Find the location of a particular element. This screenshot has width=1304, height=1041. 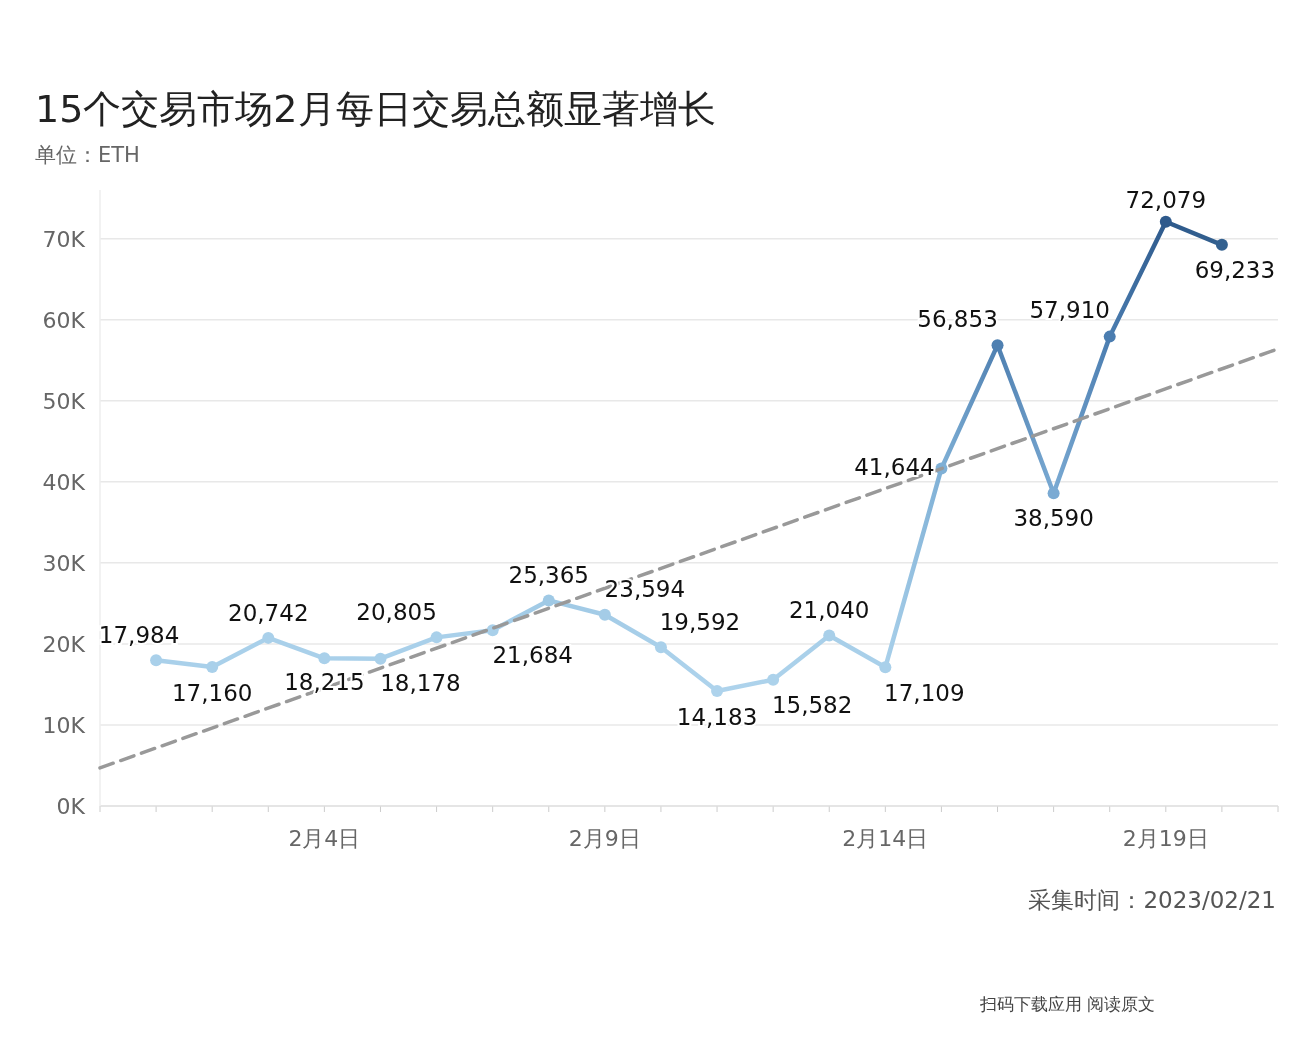

y-tick-label: 30K is located at coordinates (64, 563).